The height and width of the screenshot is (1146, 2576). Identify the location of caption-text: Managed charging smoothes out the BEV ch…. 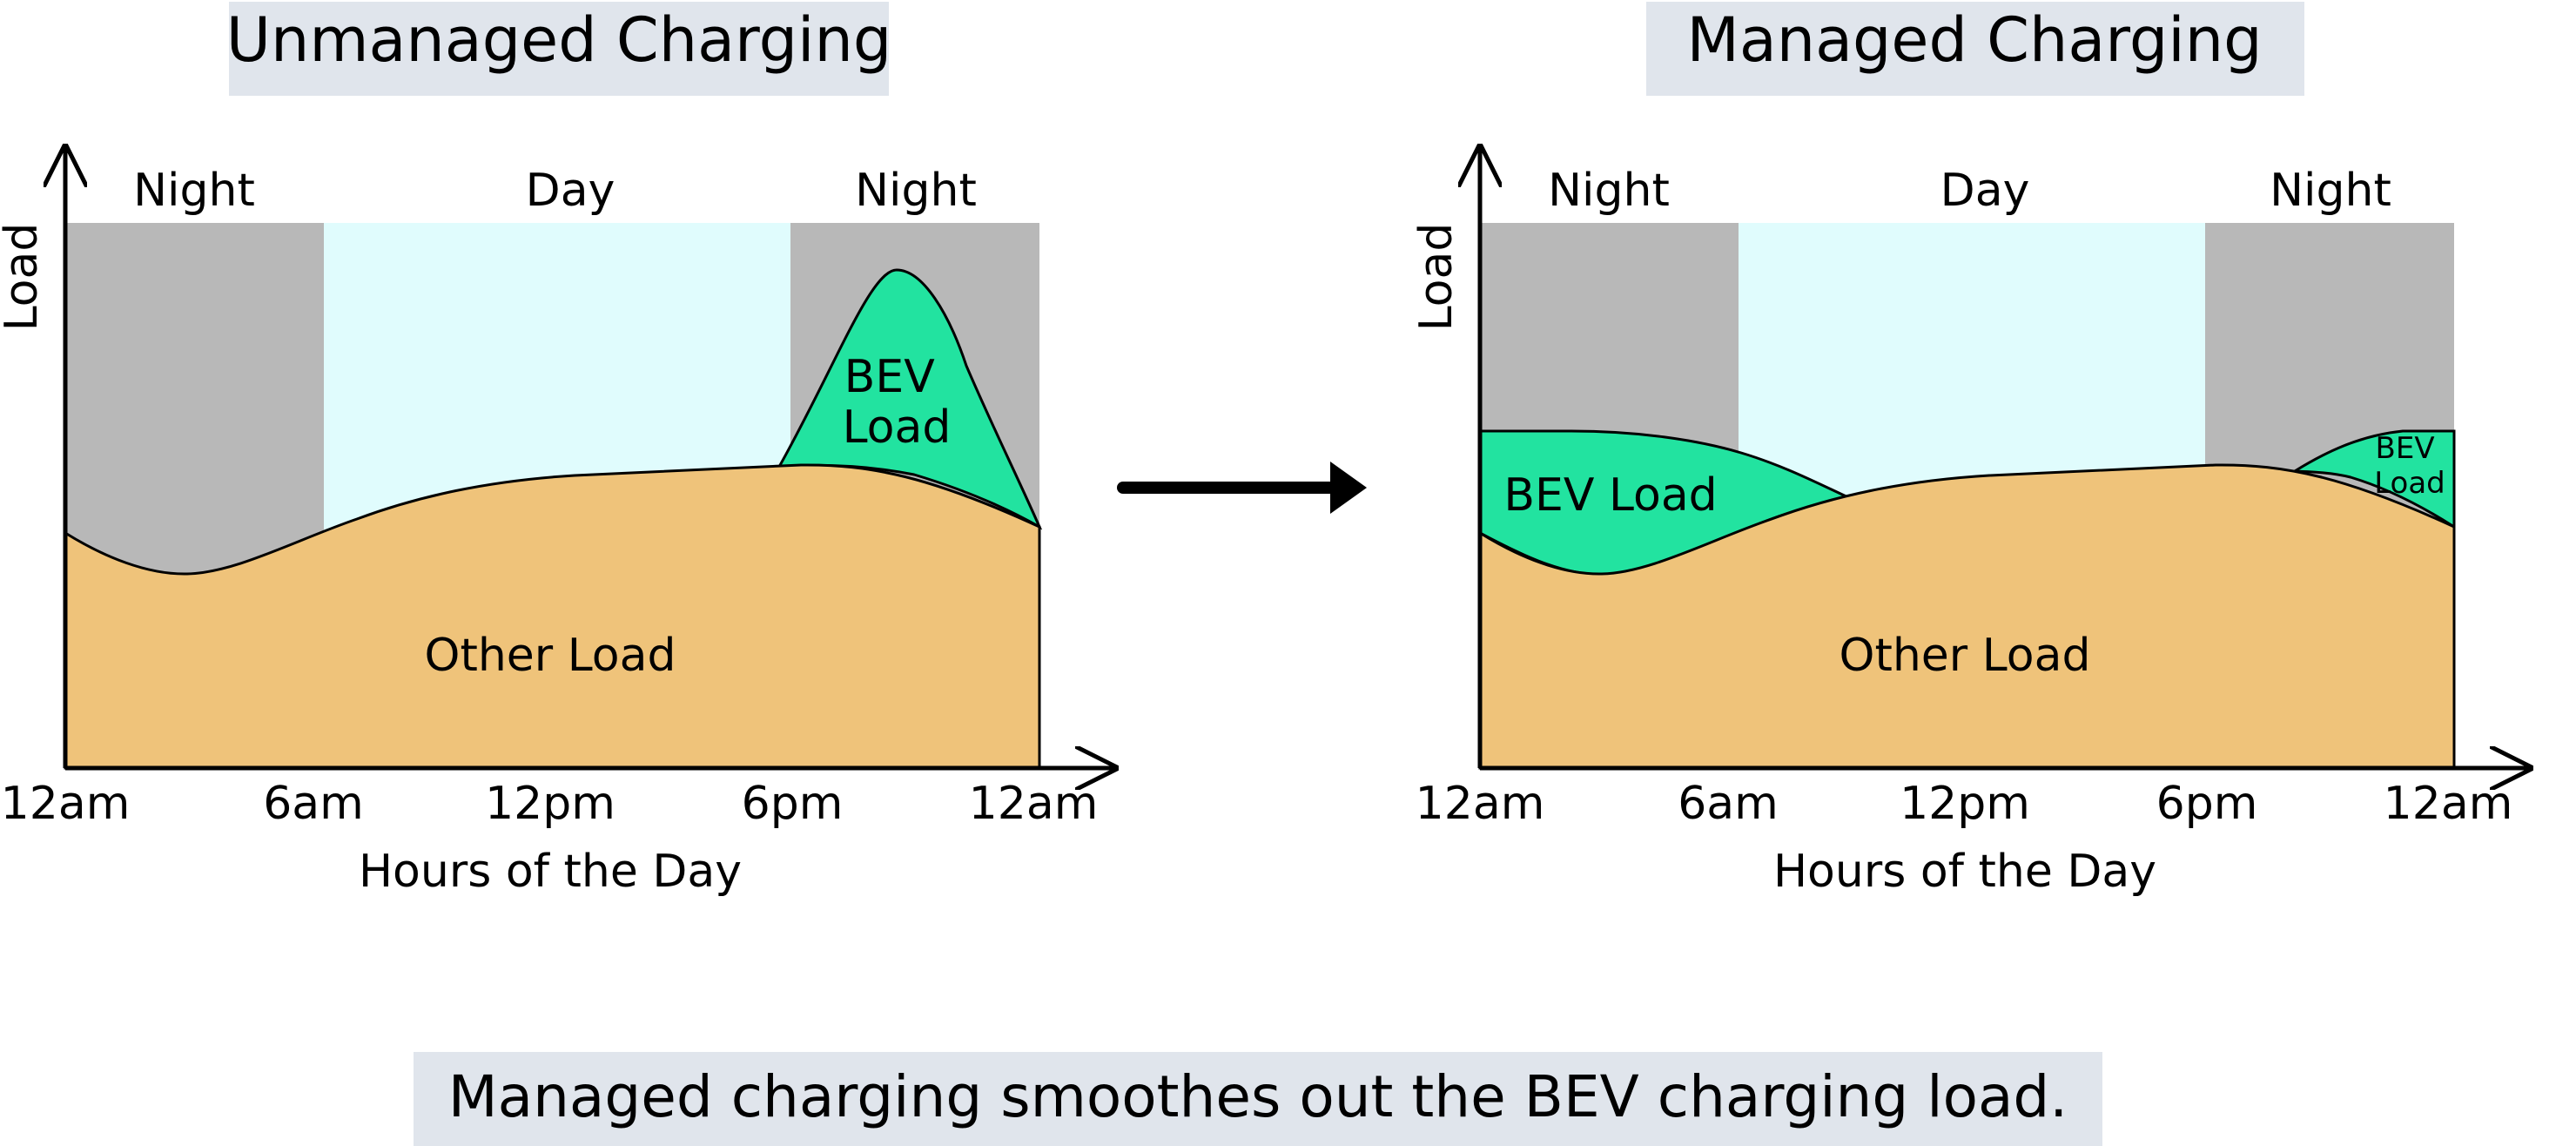
(1258, 1096).